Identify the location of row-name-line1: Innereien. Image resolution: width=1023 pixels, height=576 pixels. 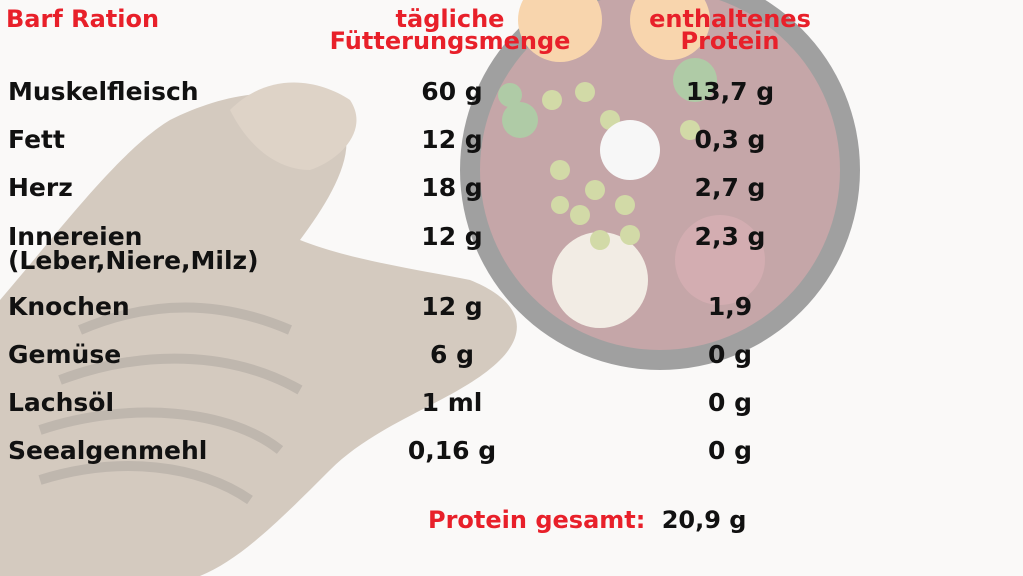
(75, 236).